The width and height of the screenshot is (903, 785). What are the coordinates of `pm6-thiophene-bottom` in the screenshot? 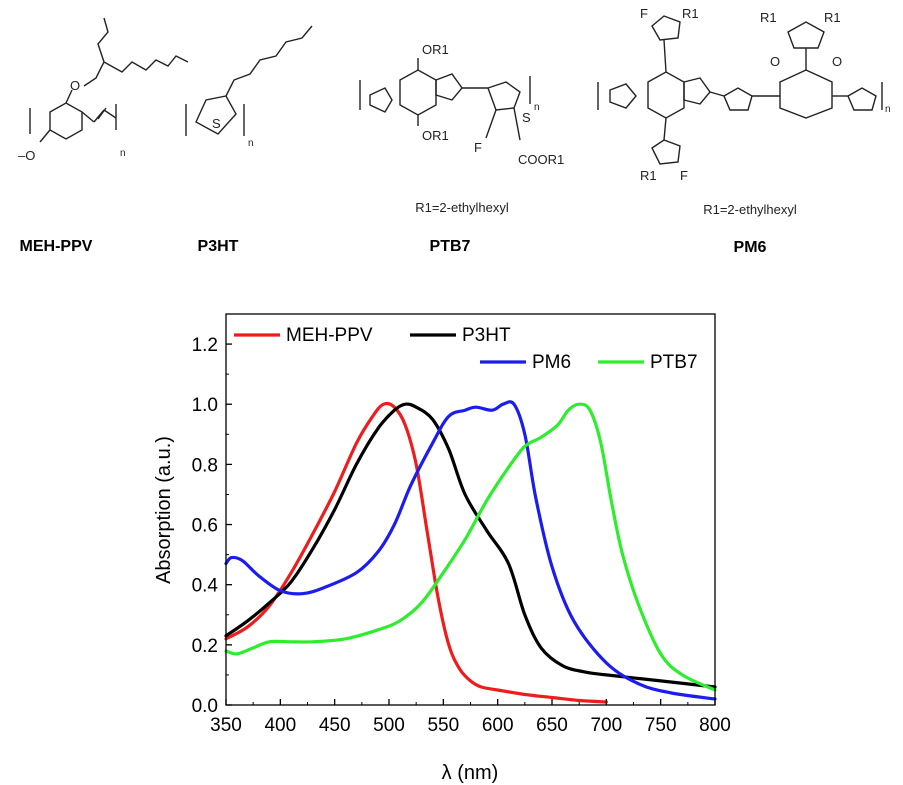 It's located at (666, 152).